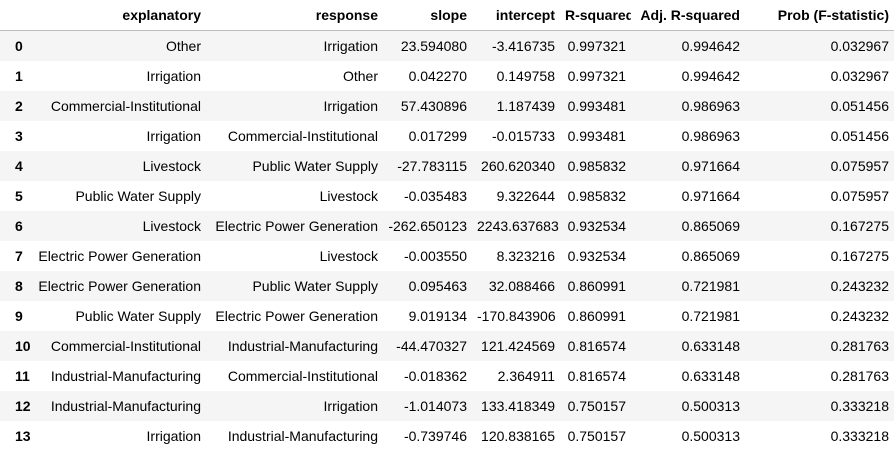 The height and width of the screenshot is (453, 896). What do you see at coordinates (23, 436) in the screenshot?
I see `row-index: 13` at bounding box center [23, 436].